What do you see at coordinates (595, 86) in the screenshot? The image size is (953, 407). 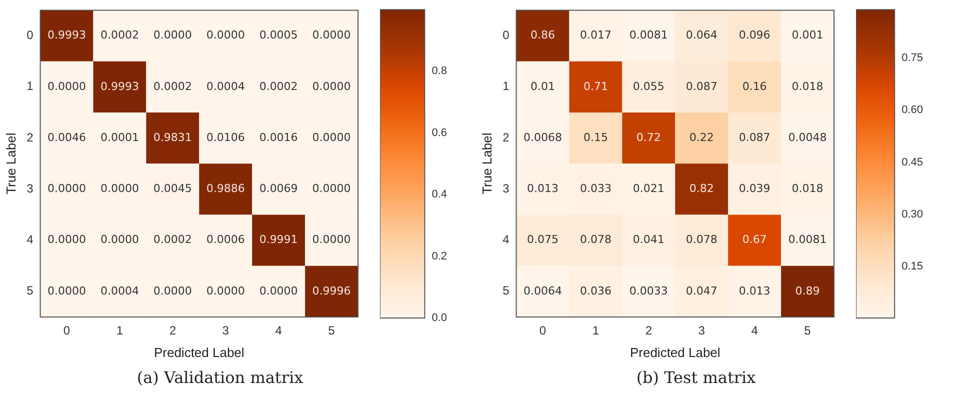 I see `data-label: 0.71` at bounding box center [595, 86].